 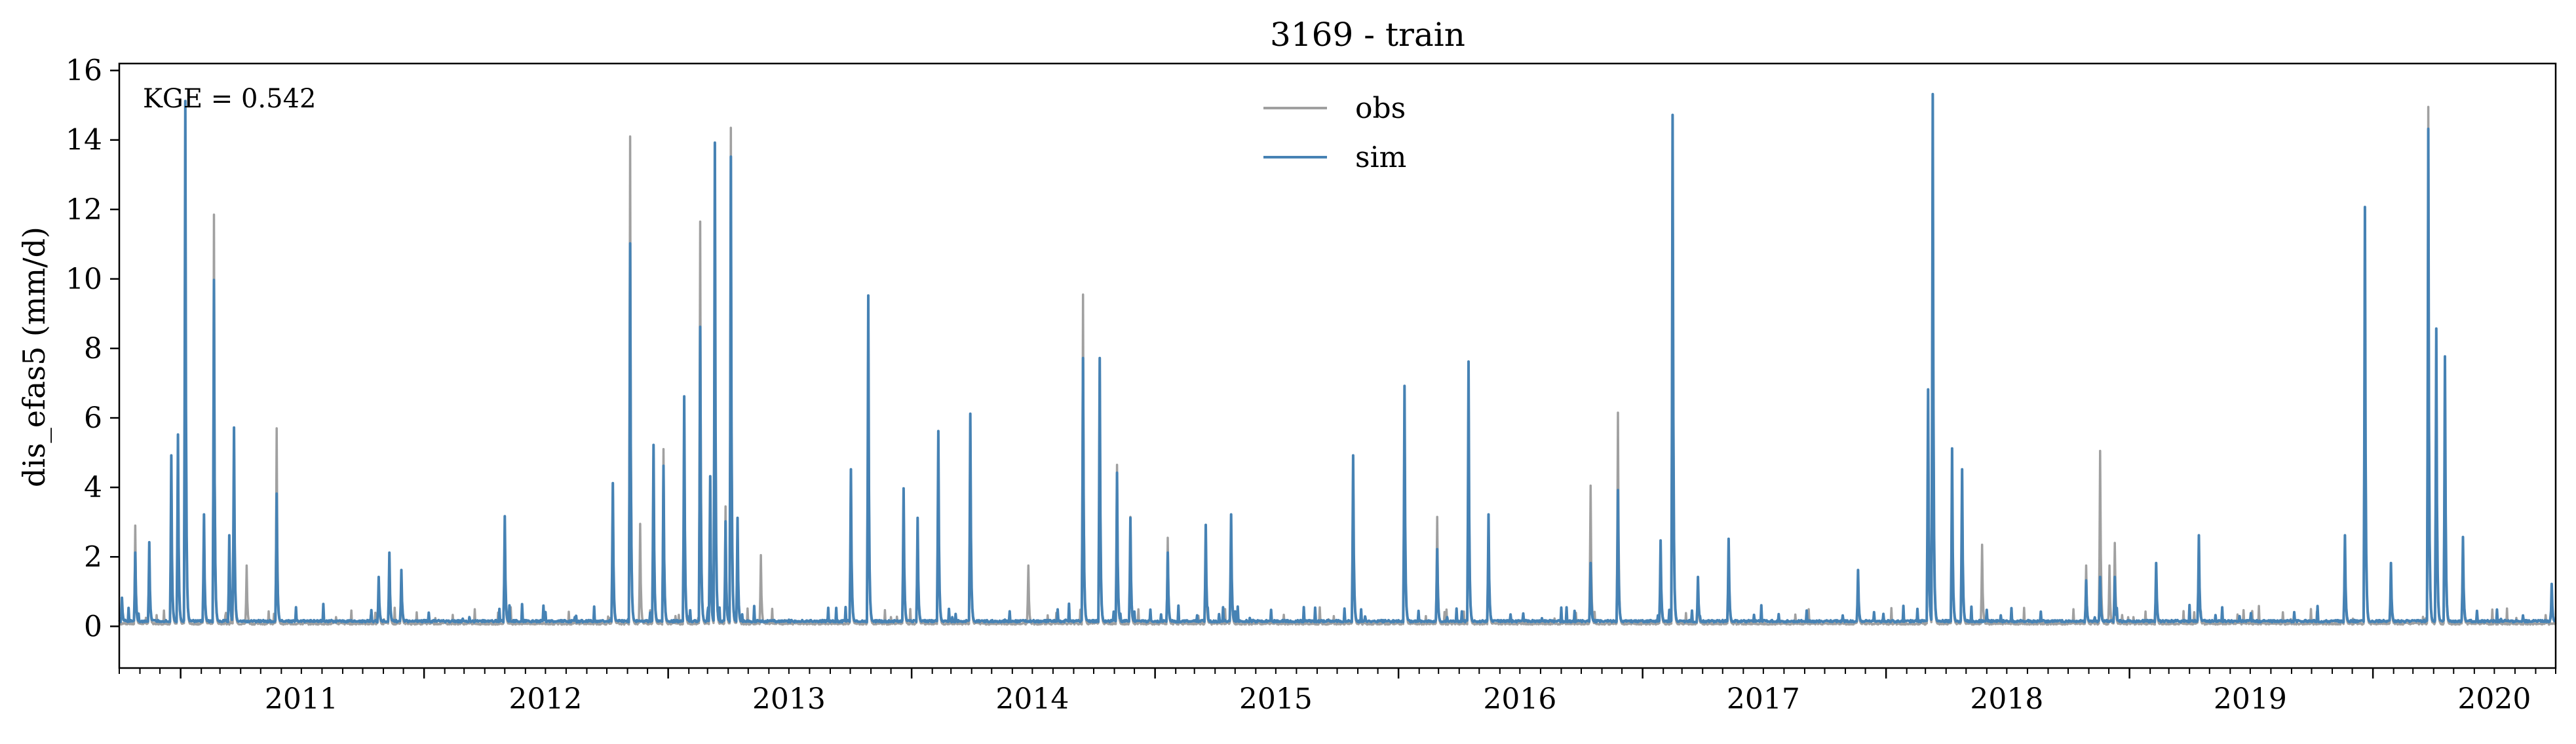 I want to click on x-tick-label: 2013, so click(x=789, y=699).